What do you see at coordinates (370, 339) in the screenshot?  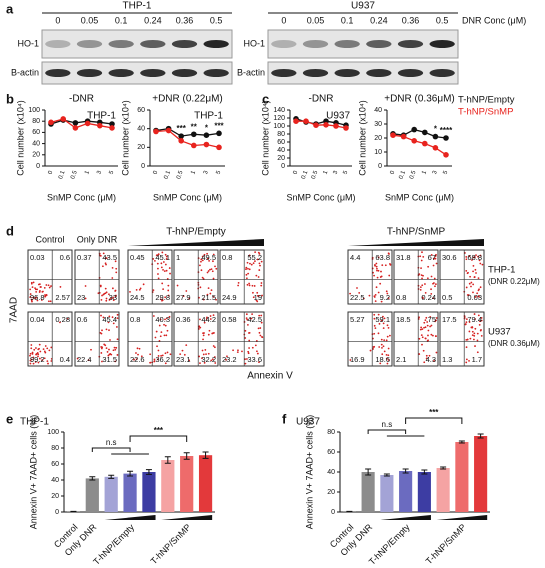 I see `flow-plot` at bounding box center [370, 339].